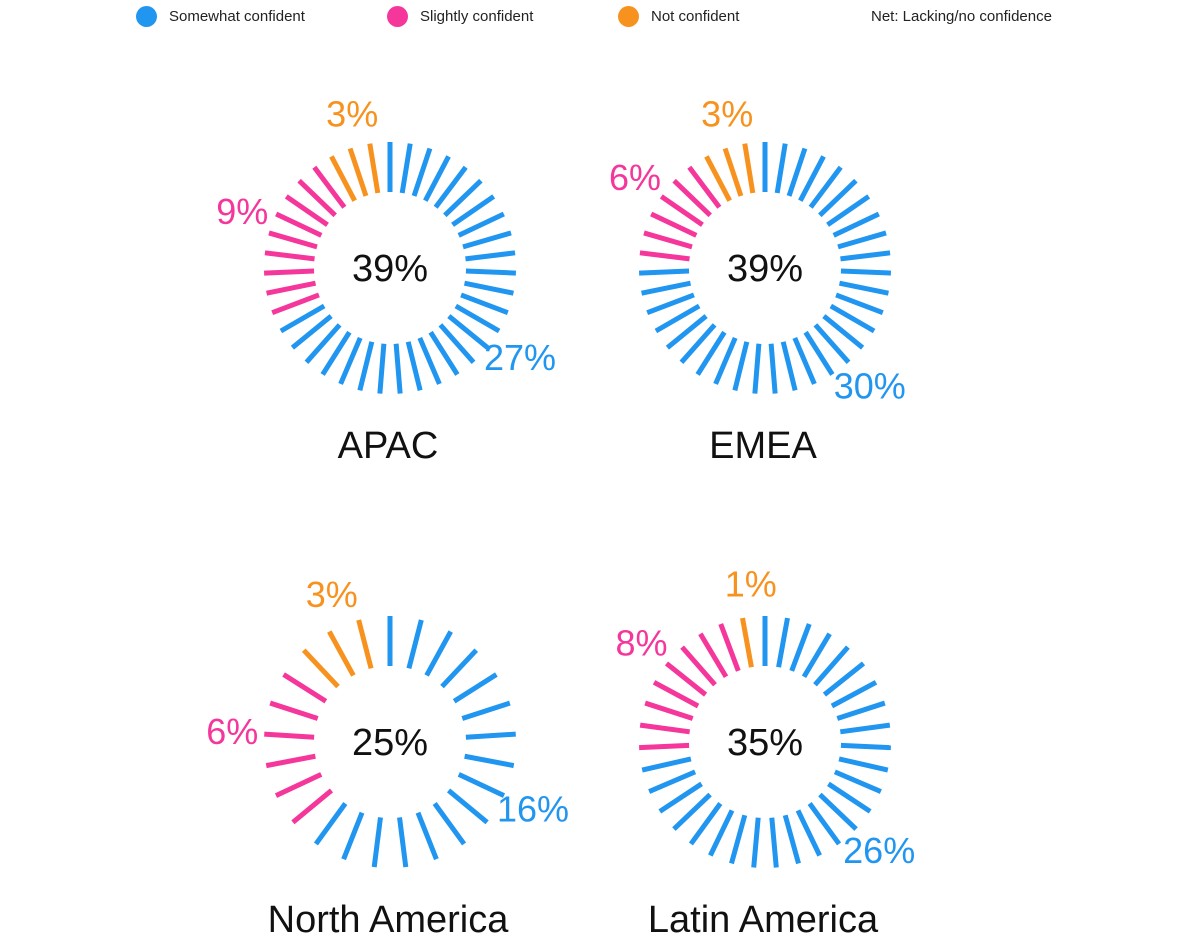  Describe the element at coordinates (460, 16) in the screenshot. I see `legend-item-slightly-confident: Slightly confident` at that location.